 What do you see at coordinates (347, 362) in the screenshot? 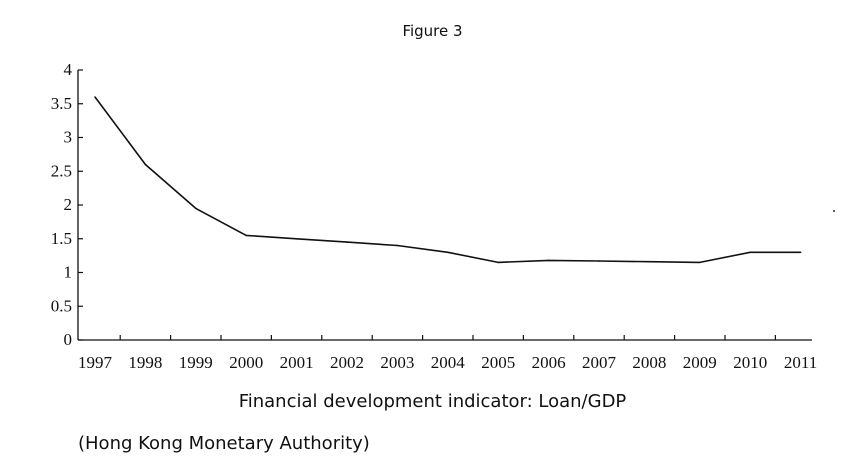
I see `x-tick-label: 2002` at bounding box center [347, 362].